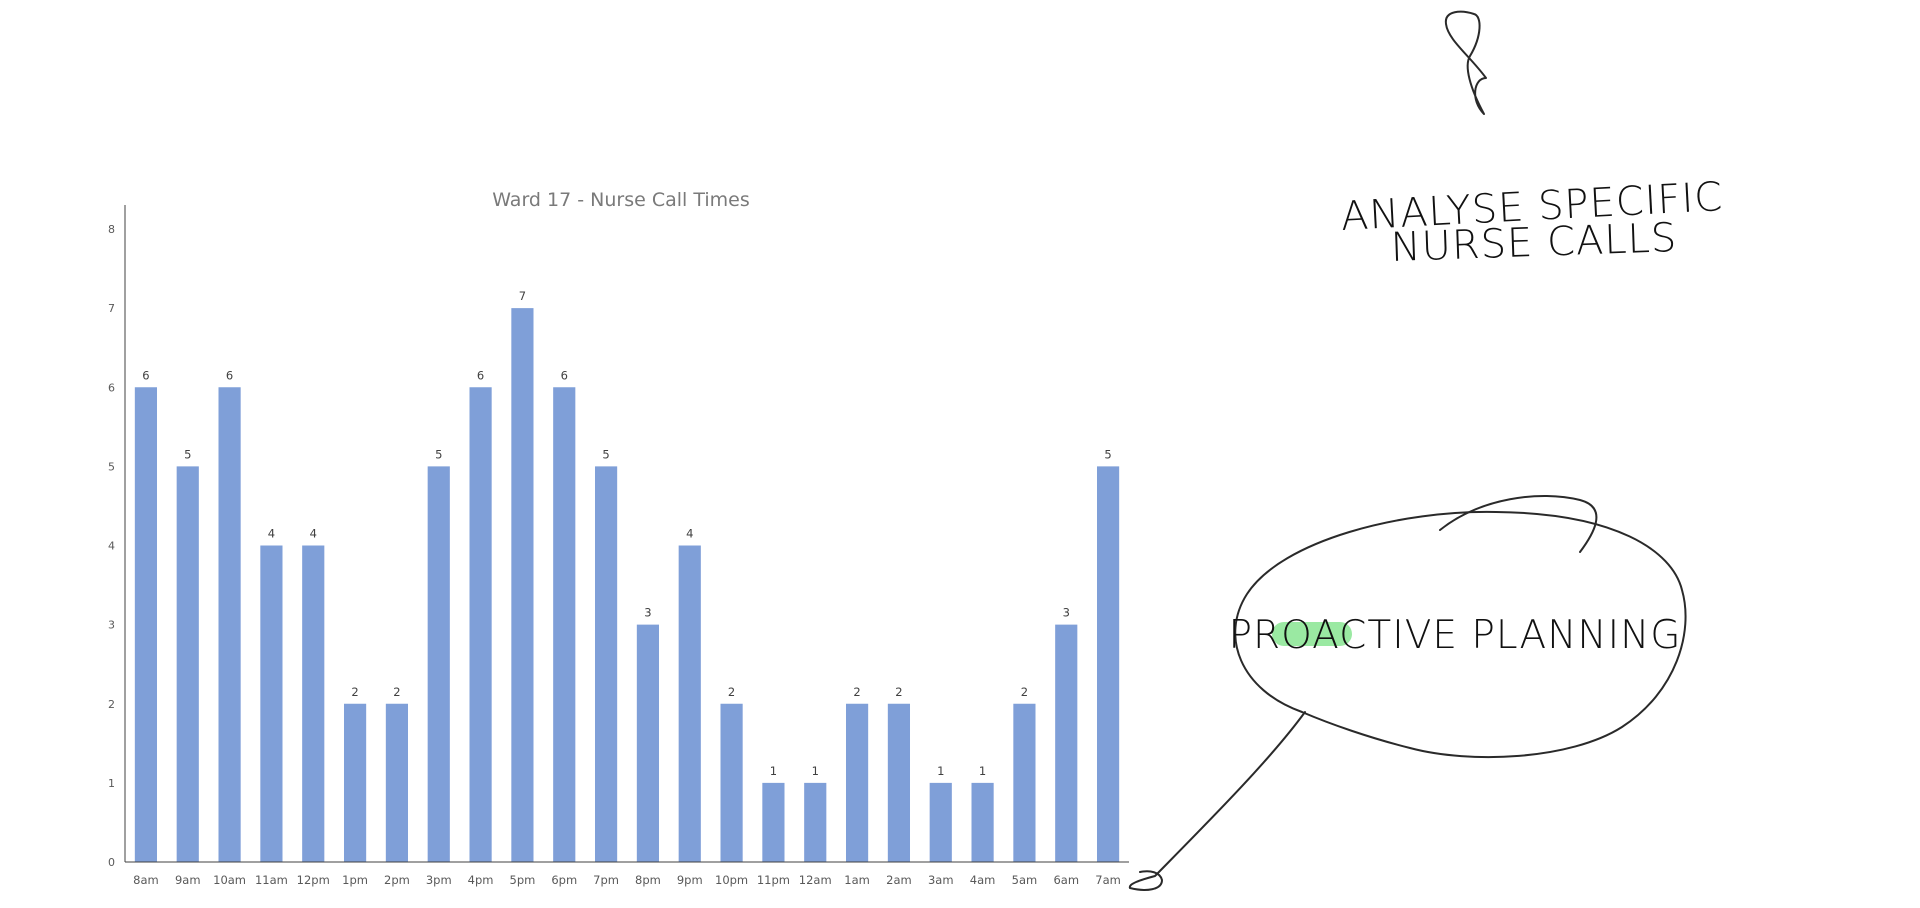  Describe the element at coordinates (605, 454) in the screenshot. I see `data-label-7pm: 5` at that location.